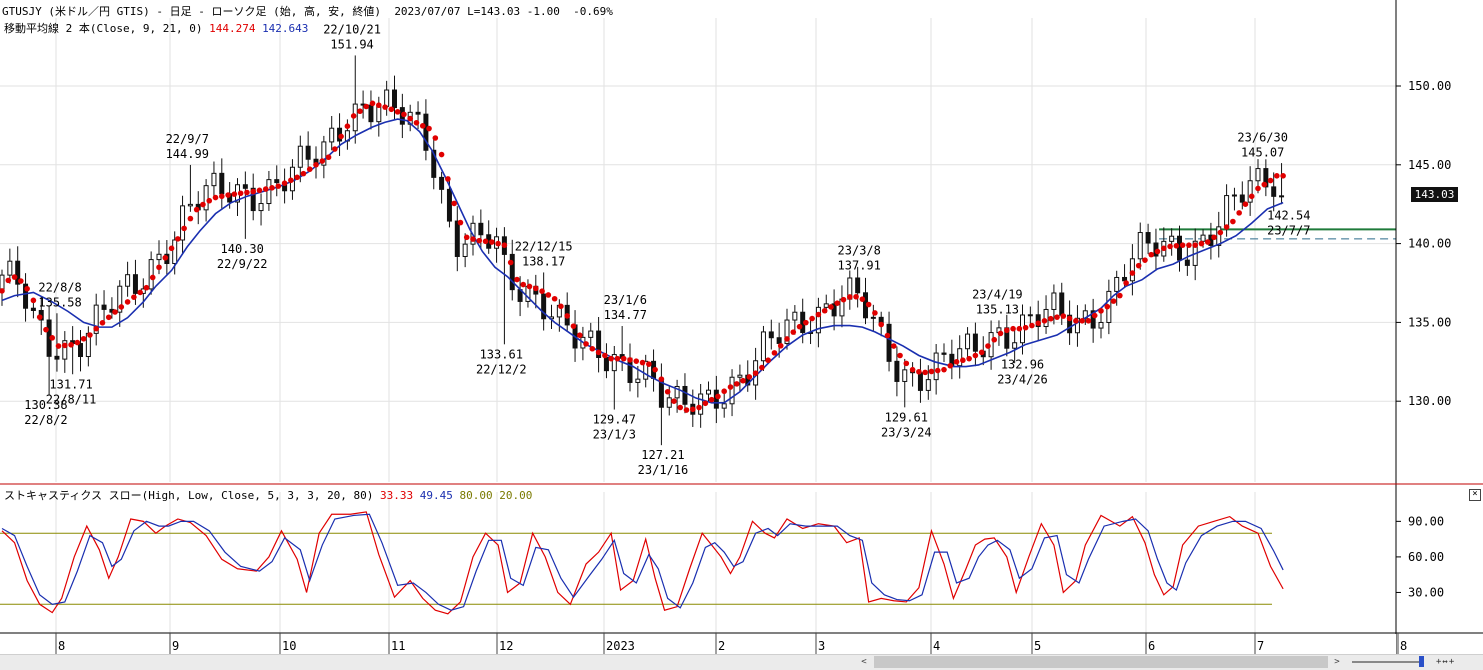 The width and height of the screenshot is (1483, 670). What do you see at coordinates (1337, 662) in the screenshot?
I see `scroll-right-icon: >` at bounding box center [1337, 662].